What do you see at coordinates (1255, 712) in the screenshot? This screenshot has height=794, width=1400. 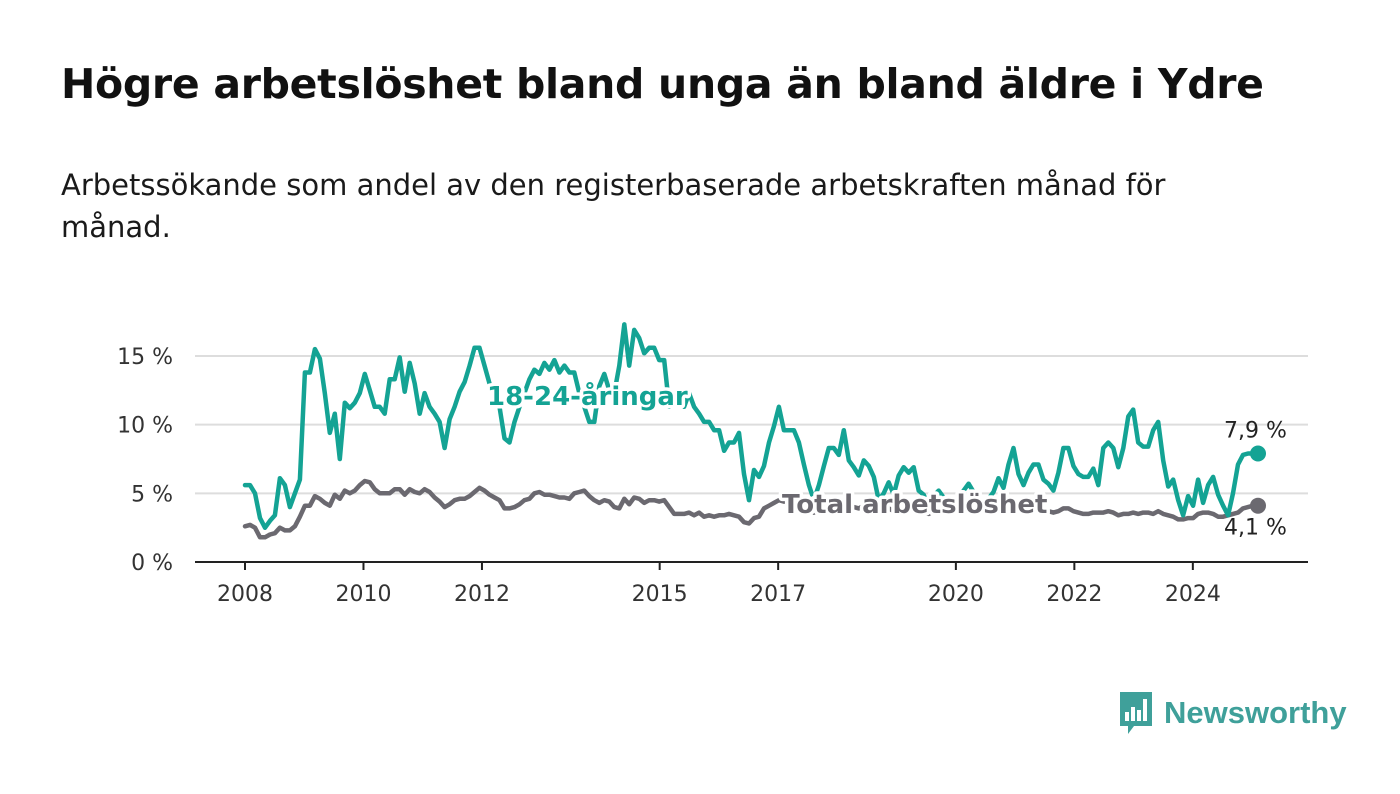 I see `brand-name: Newsworthy` at bounding box center [1255, 712].